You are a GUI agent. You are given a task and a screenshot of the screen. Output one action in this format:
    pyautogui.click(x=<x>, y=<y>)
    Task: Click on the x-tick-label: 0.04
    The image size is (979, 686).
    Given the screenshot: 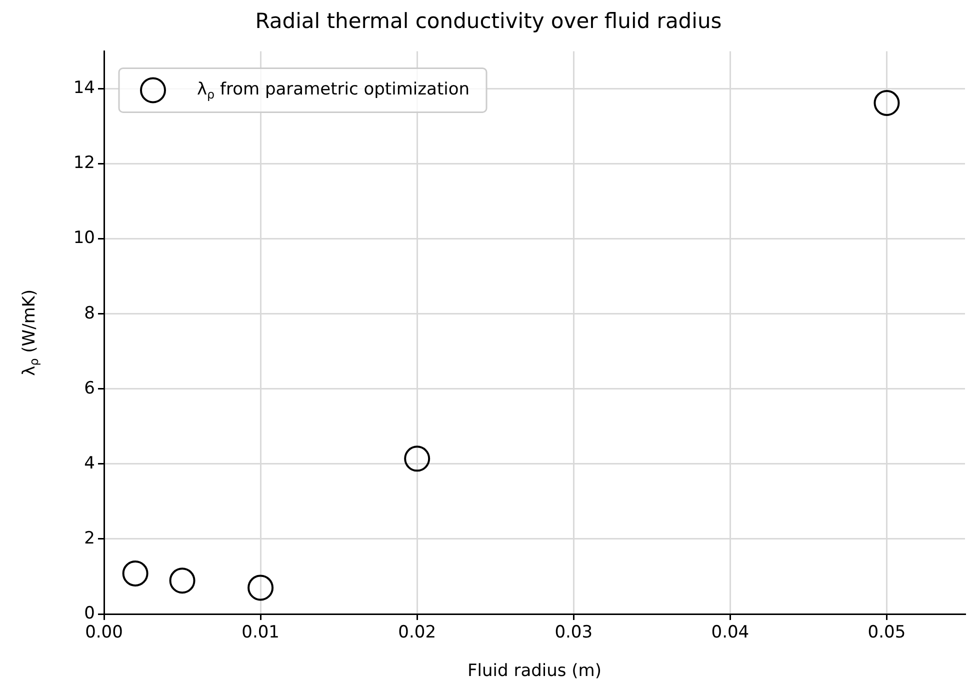 What is the action you would take?
    pyautogui.click(x=730, y=632)
    